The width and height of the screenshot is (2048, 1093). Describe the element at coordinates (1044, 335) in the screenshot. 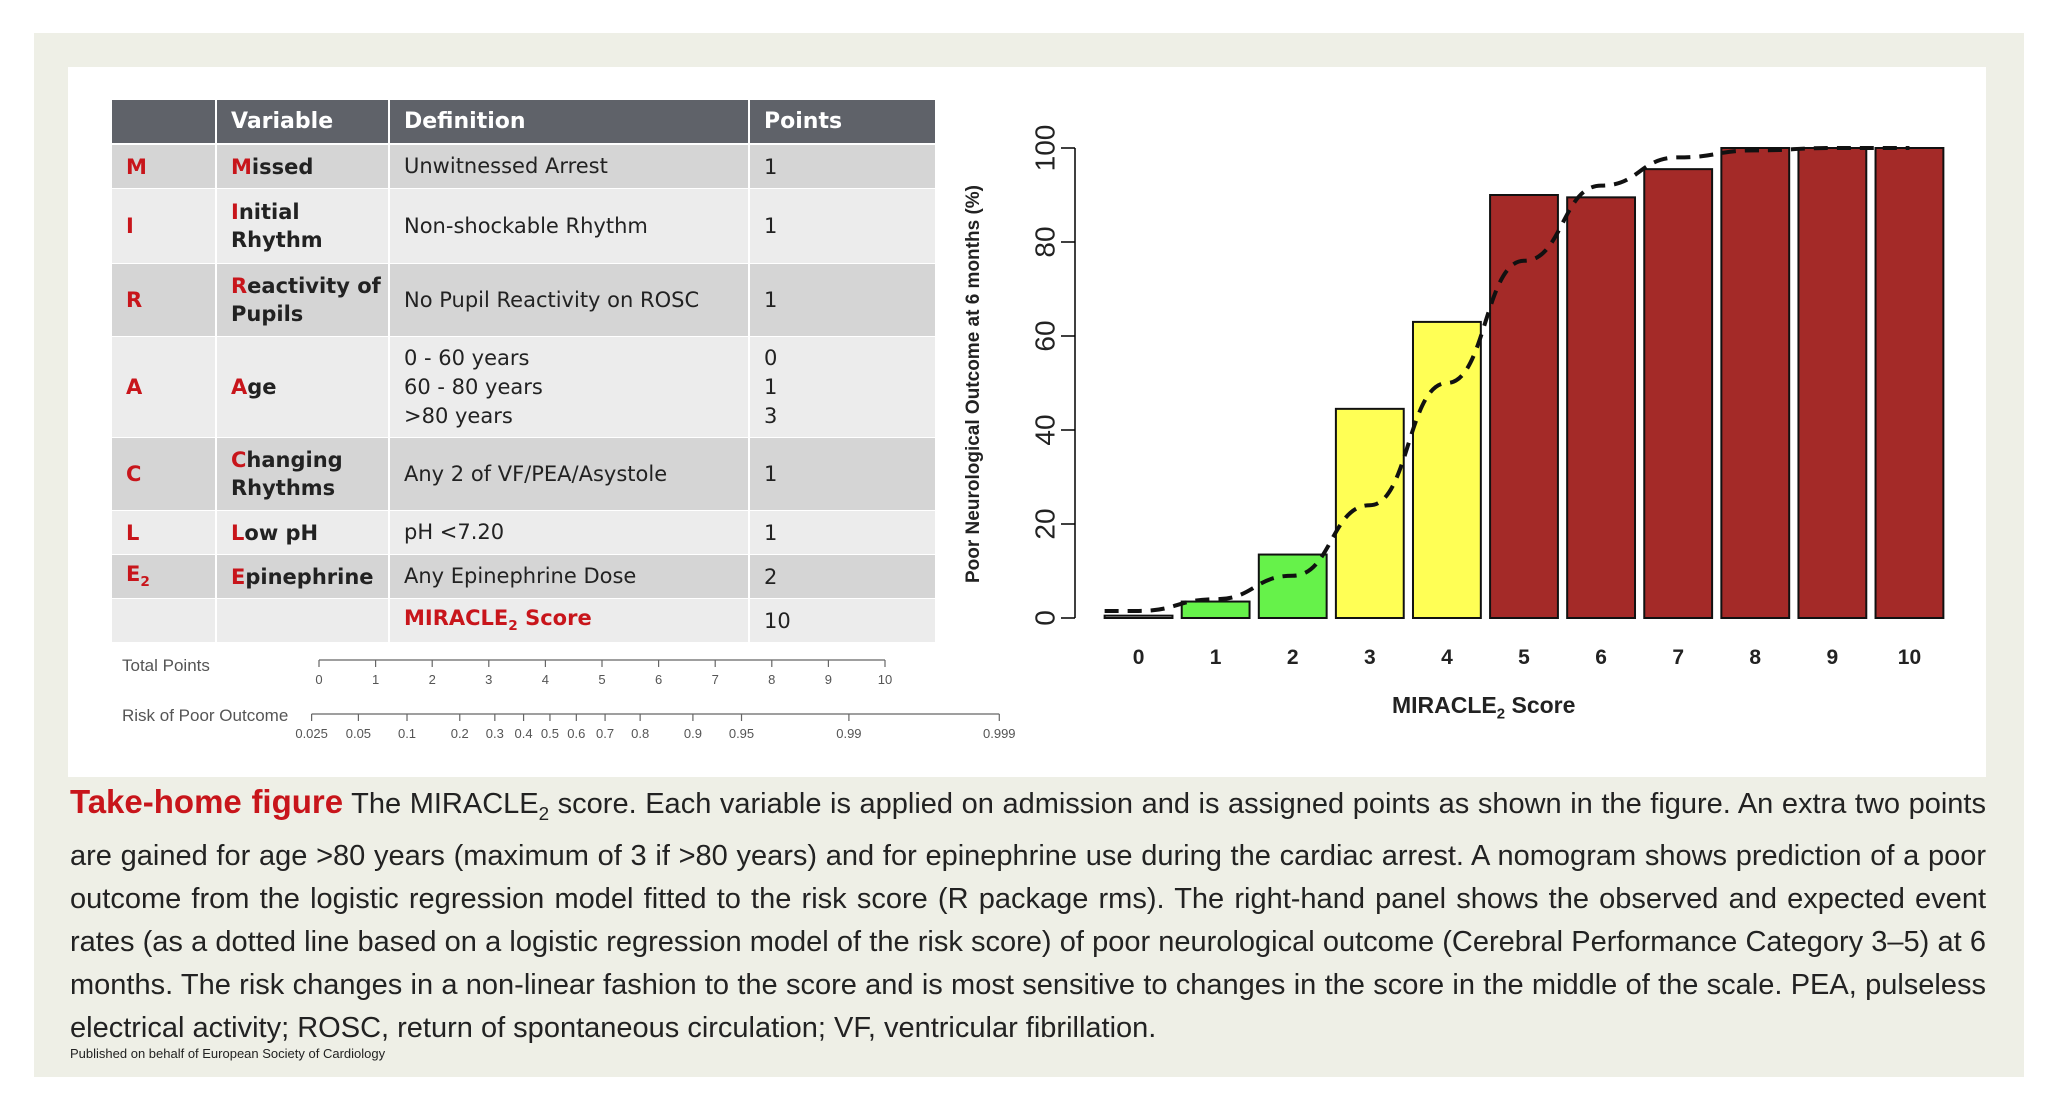

I see `chart-y-tick-label: 60` at that location.